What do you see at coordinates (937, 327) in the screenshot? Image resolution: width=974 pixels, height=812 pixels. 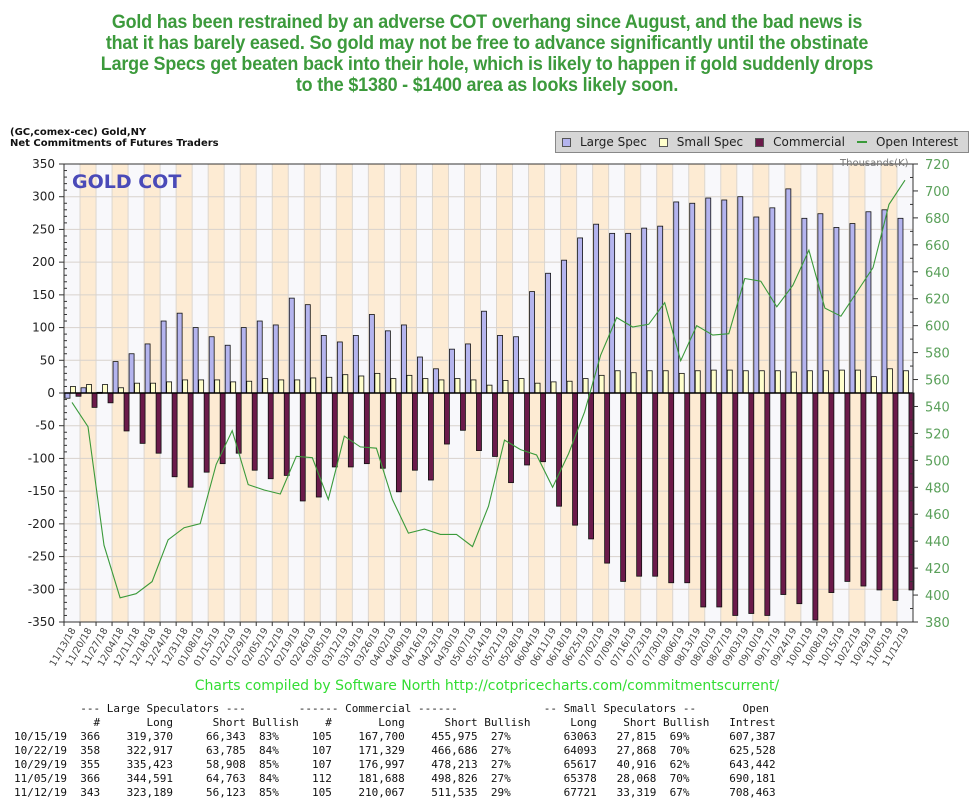 I see `y2-tick-label: 600` at bounding box center [937, 327].